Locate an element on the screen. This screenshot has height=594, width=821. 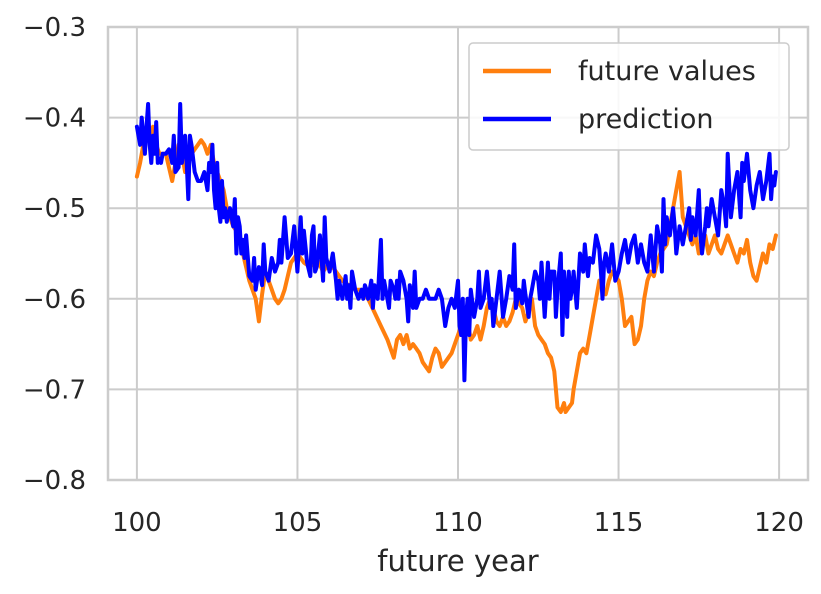
legend-label-future-values: future values is located at coordinates (667, 71).